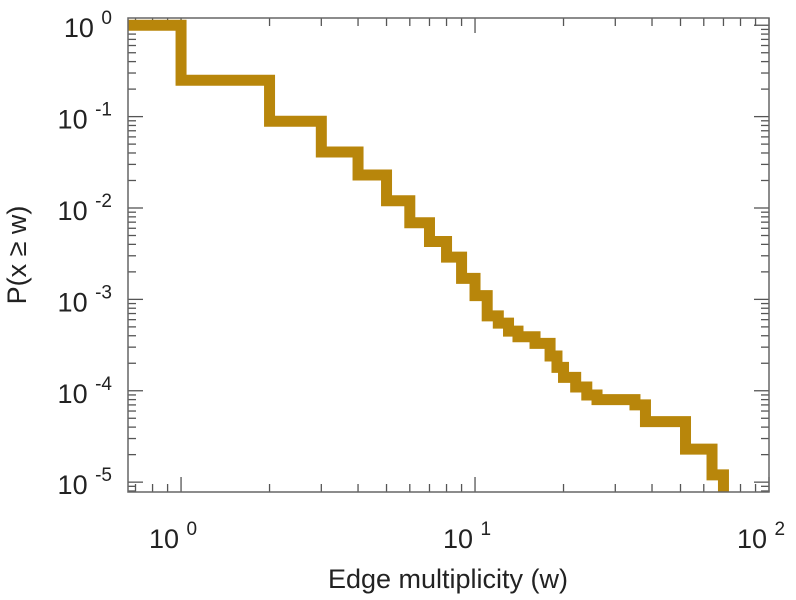 This screenshot has width=796, height=600. What do you see at coordinates (88, 25) in the screenshot?
I see `y-tick-label: 10 0` at bounding box center [88, 25].